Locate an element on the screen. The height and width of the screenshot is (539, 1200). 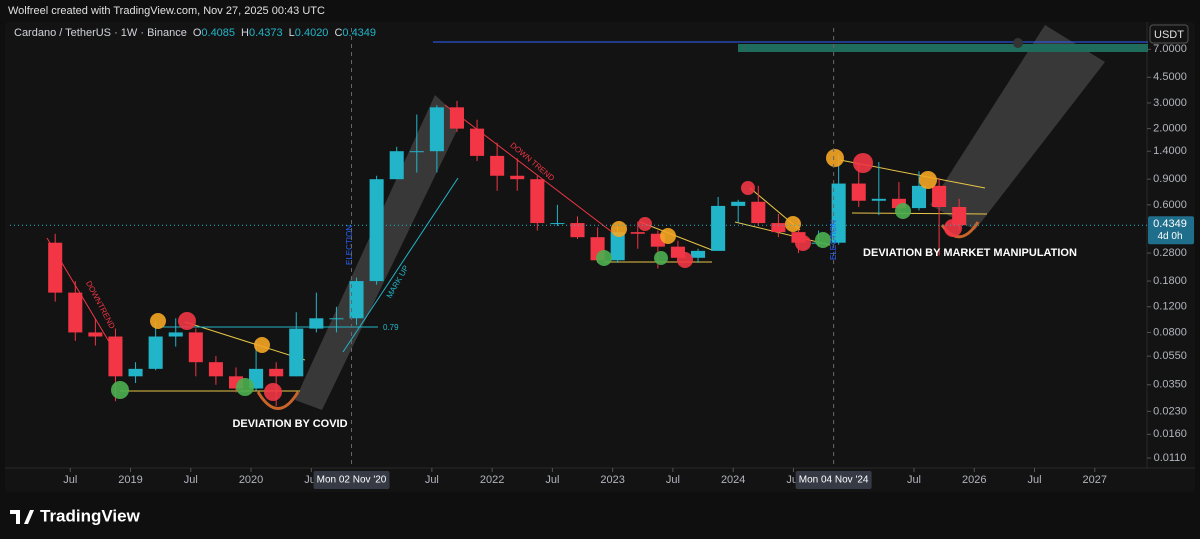
y-tick-label: 3.0000 is located at coordinates (1170, 103).